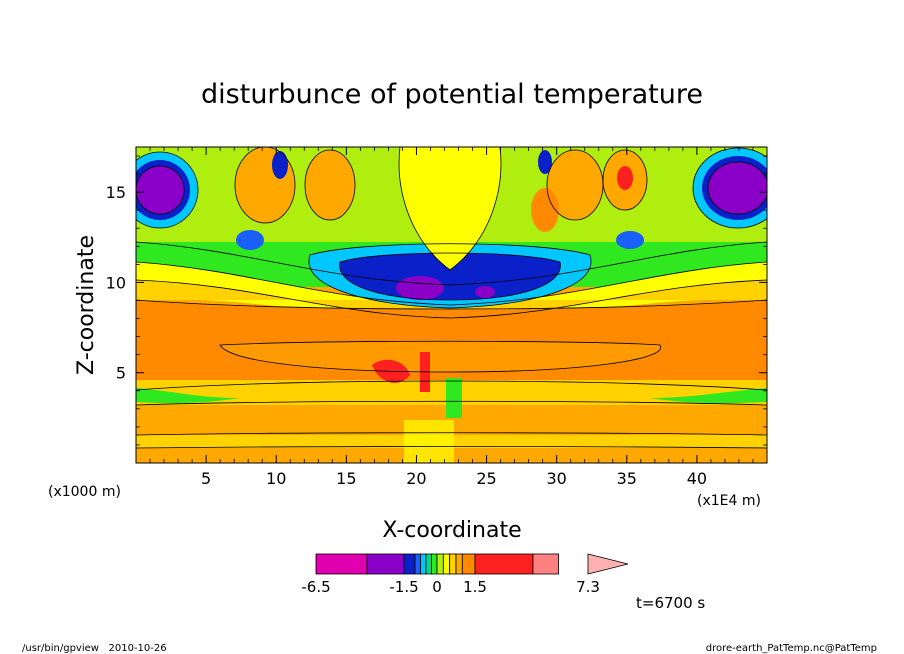 Image resolution: width=904 pixels, height=654 pixels. Describe the element at coordinates (450, 587) in the screenshot. I see `colorbar-labels: -6.5 -1.5 0 1.5 7.3` at that location.